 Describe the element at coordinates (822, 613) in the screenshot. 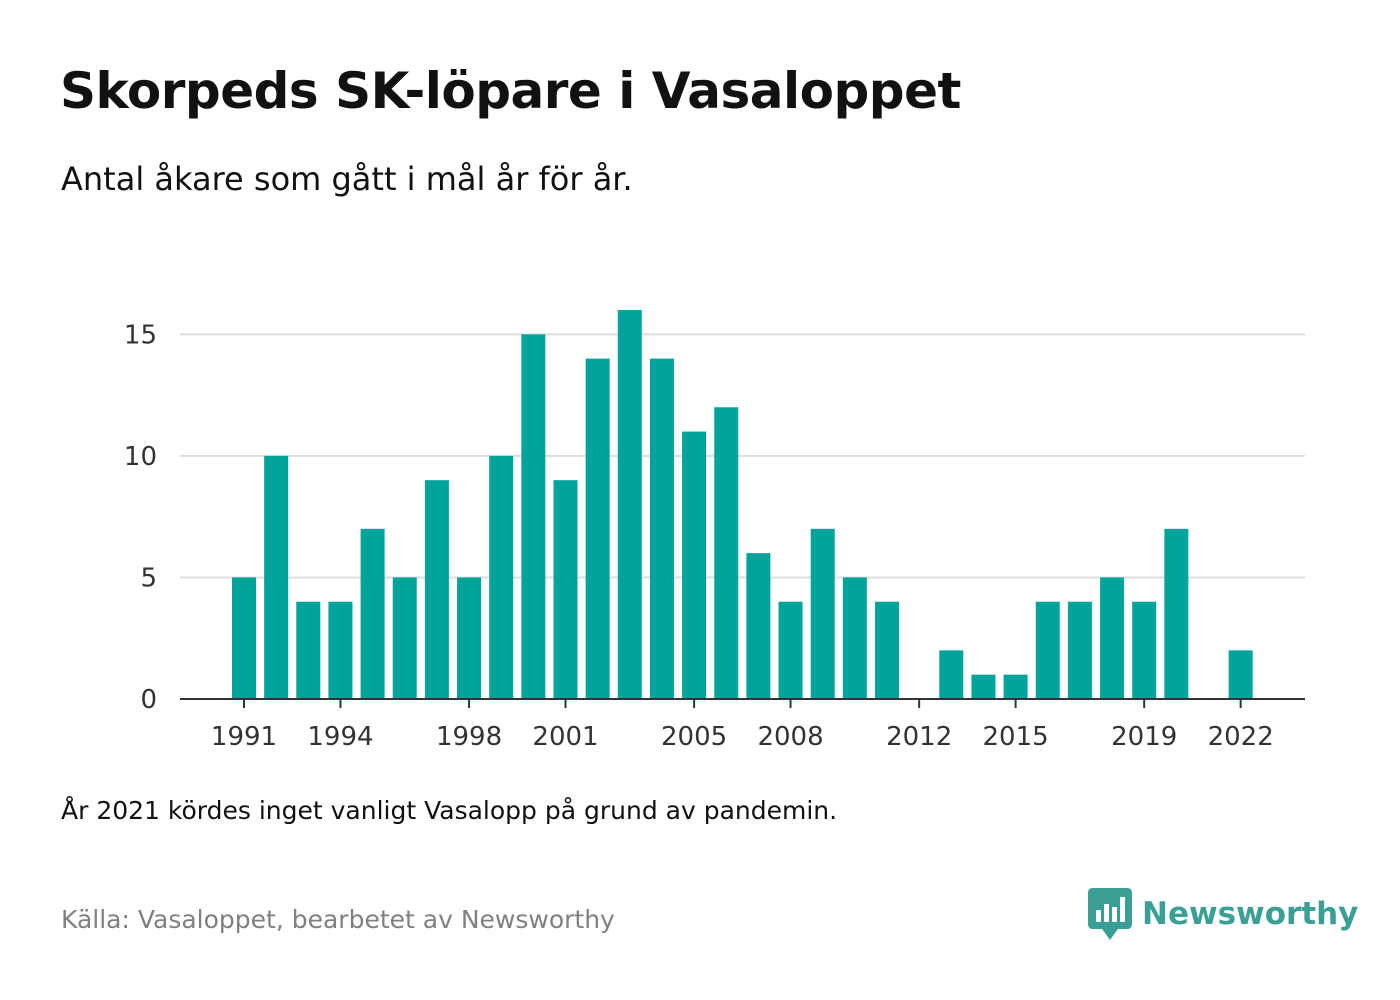

I see `bar-2009` at that location.